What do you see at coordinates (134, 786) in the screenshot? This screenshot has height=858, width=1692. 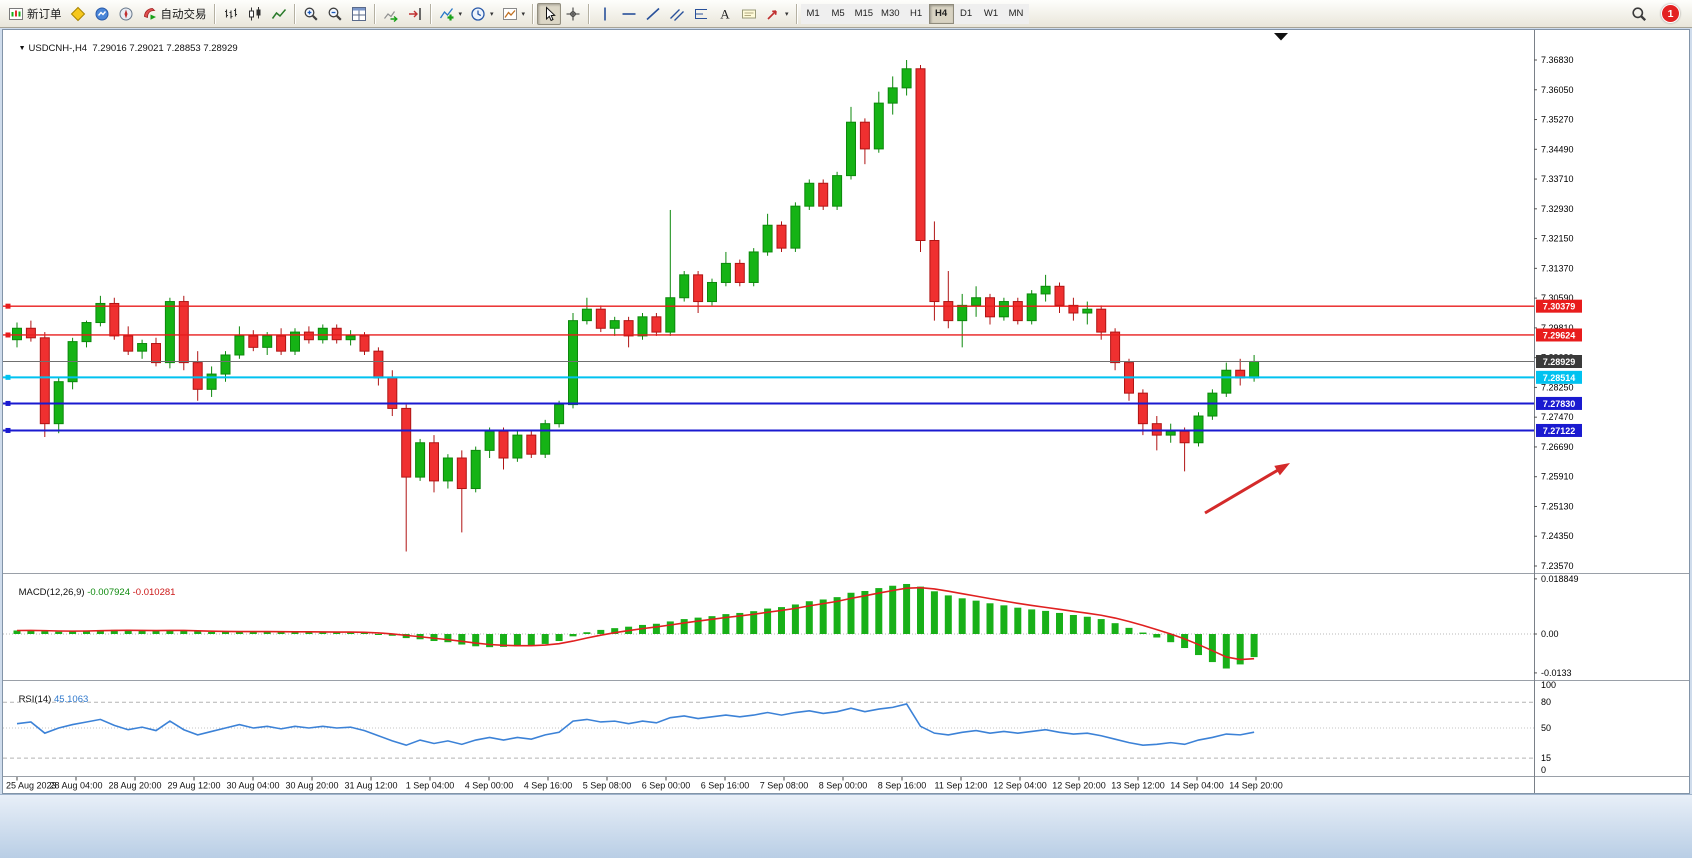 I see `svg-text: 28 Aug 20:00` at bounding box center [134, 786].